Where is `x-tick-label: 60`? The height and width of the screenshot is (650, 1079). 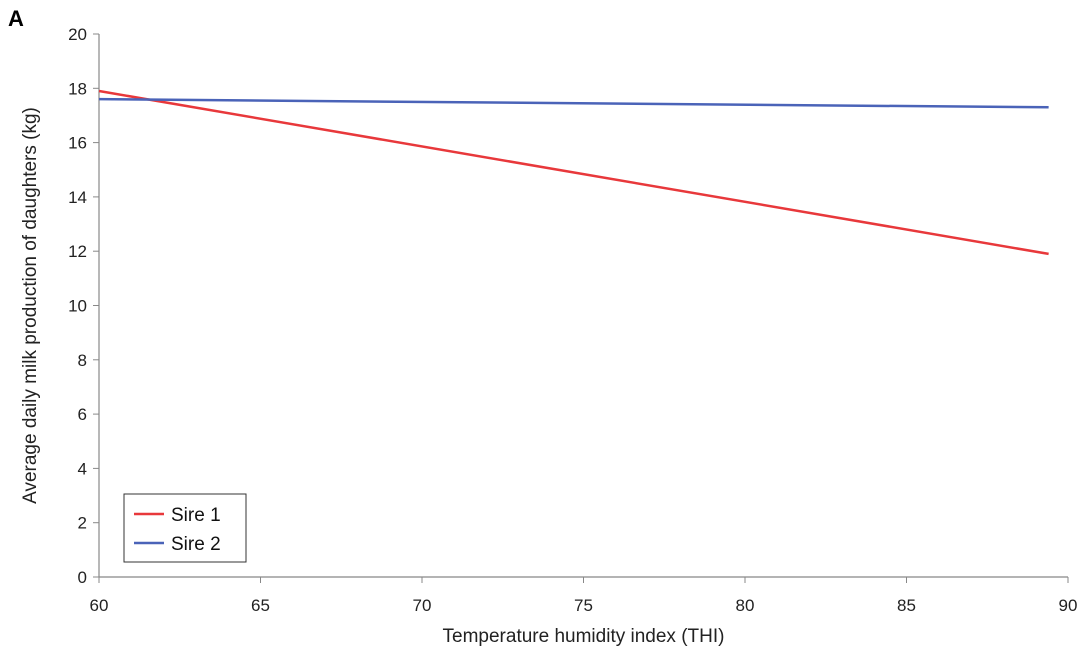 x-tick-label: 60 is located at coordinates (99, 605).